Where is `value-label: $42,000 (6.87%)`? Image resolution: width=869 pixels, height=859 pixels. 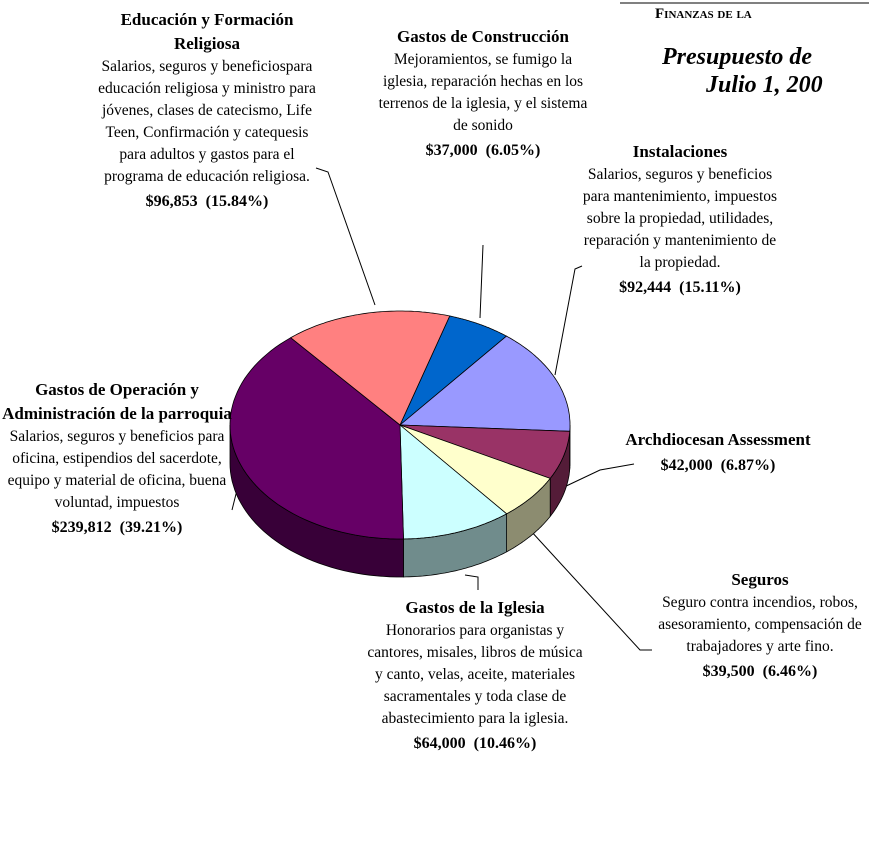
value-label: $42,000 (6.87%) is located at coordinates (718, 465).